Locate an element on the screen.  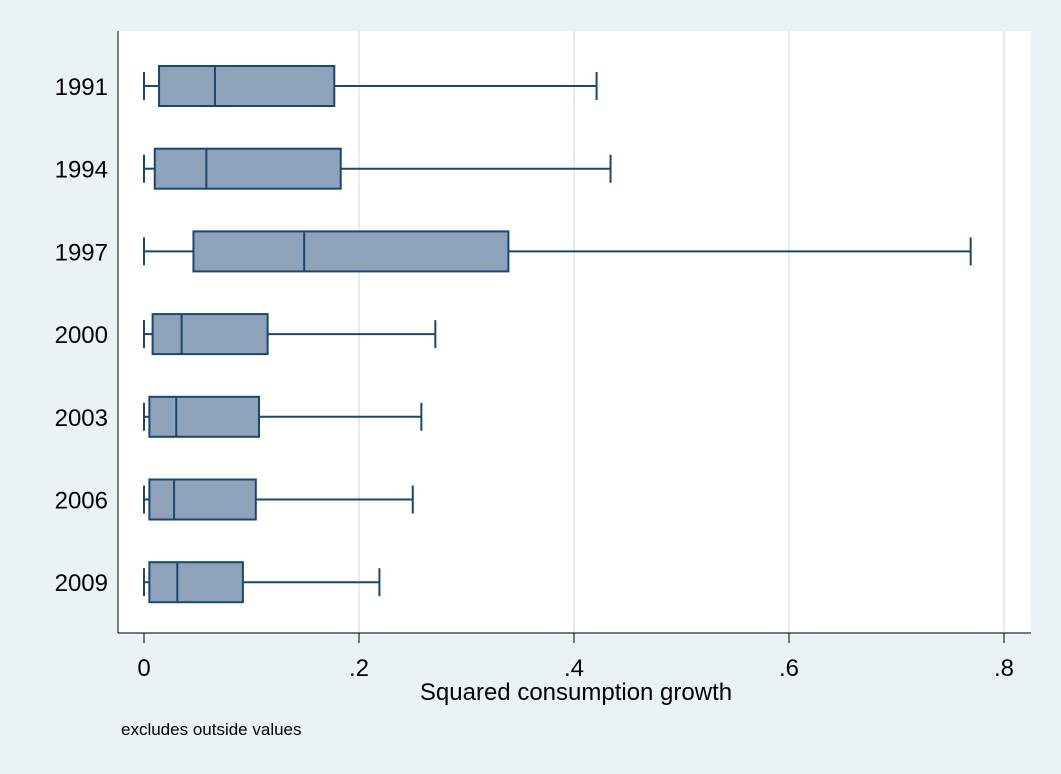
y-category-label: 2003 is located at coordinates (81, 418).